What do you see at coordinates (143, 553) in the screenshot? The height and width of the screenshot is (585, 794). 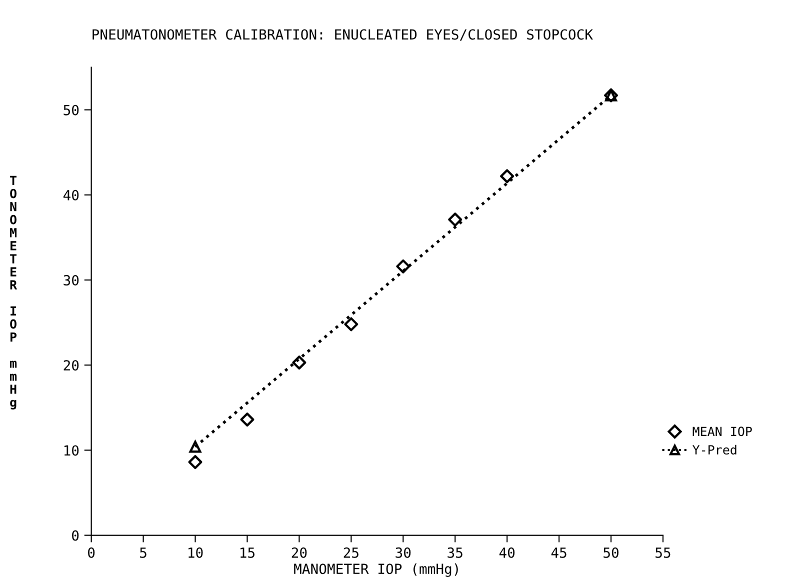 I see `x-tick-label: 5` at bounding box center [143, 553].